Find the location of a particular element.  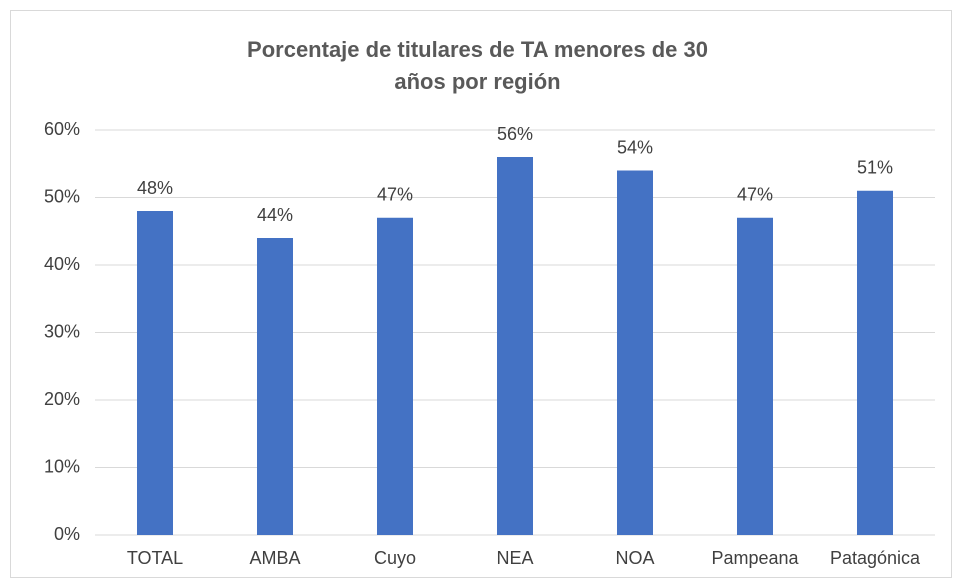

x-tick-label: NEA is located at coordinates (514, 558).